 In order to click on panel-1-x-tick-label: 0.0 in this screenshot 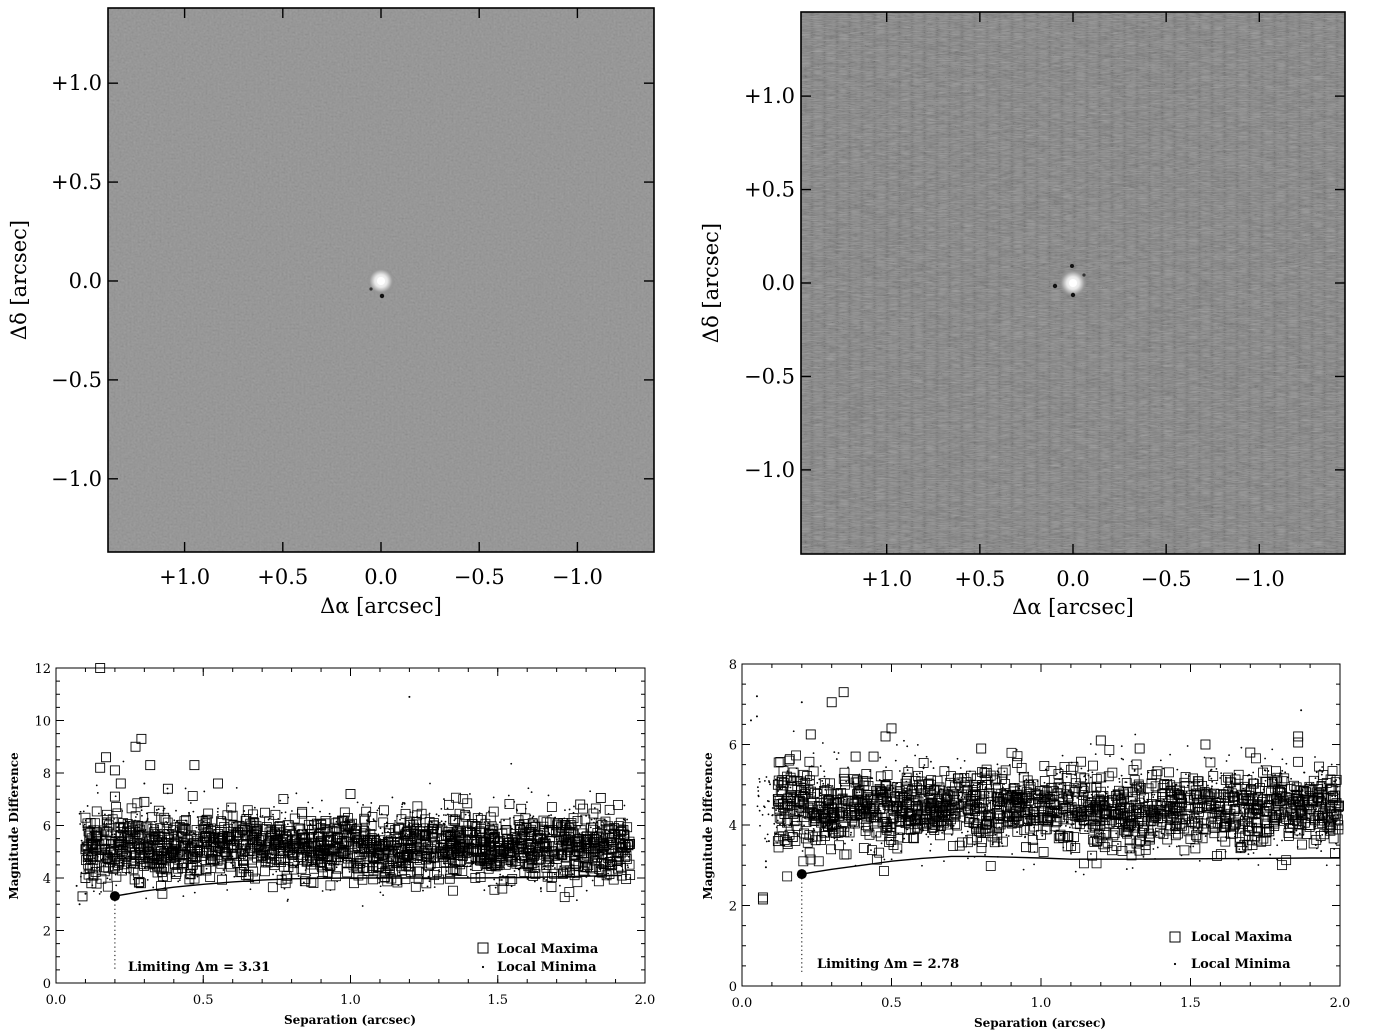, I will do `click(380, 577)`.